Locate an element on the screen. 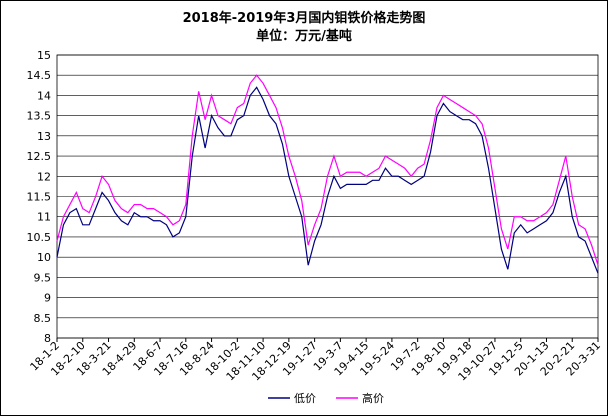 The height and width of the screenshot is (416, 608). y-tick-label: 14 is located at coordinates (44, 95).